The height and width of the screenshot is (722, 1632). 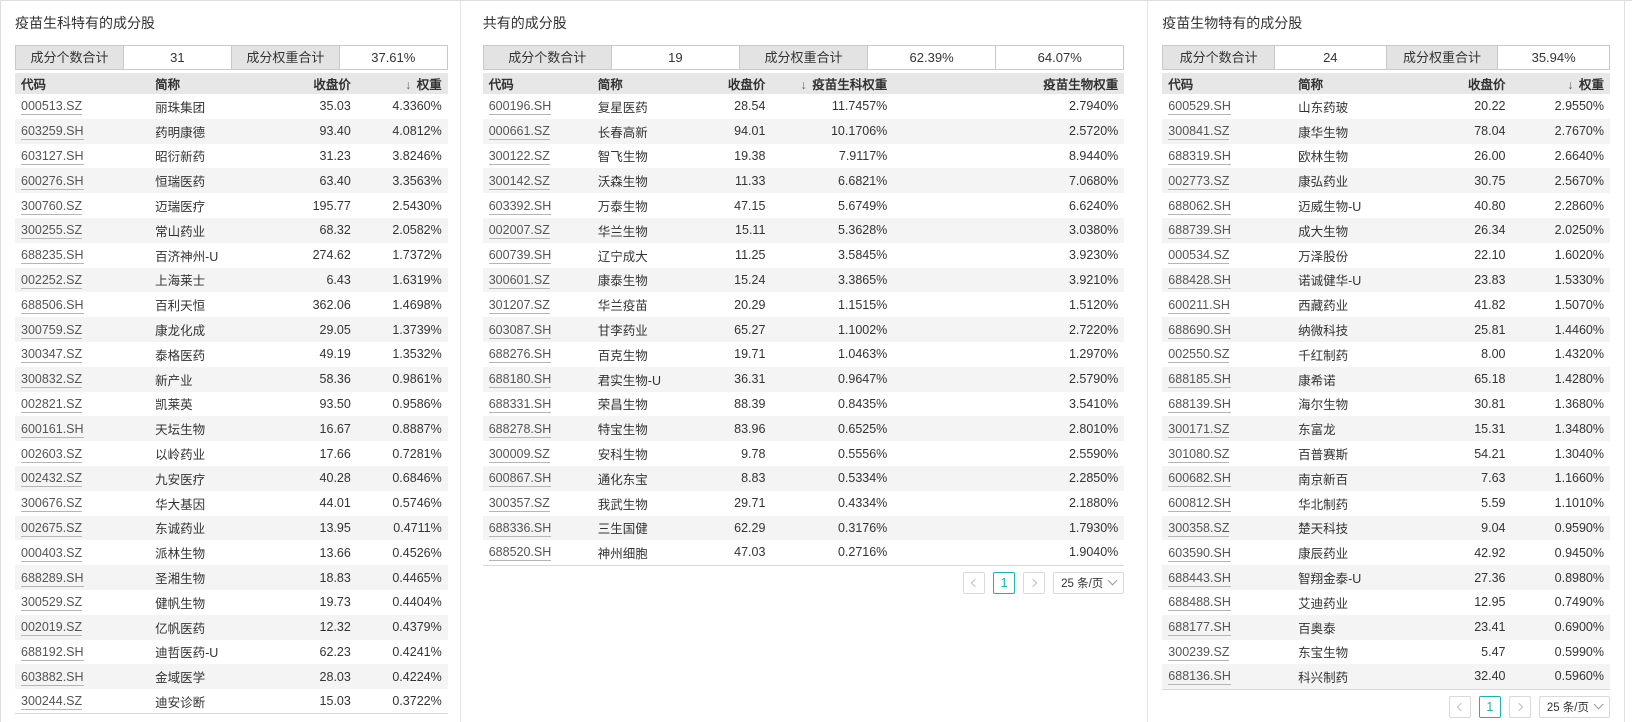 I want to click on stock-code-link: 000513.SZ, so click(x=52, y=107).